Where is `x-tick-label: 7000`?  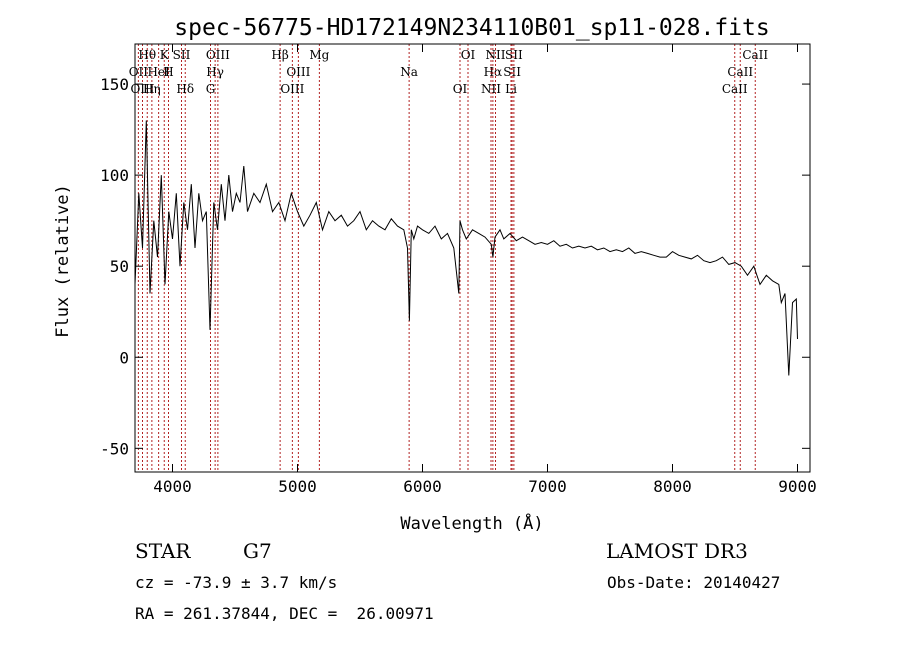 x-tick-label: 7000 is located at coordinates (547, 486).